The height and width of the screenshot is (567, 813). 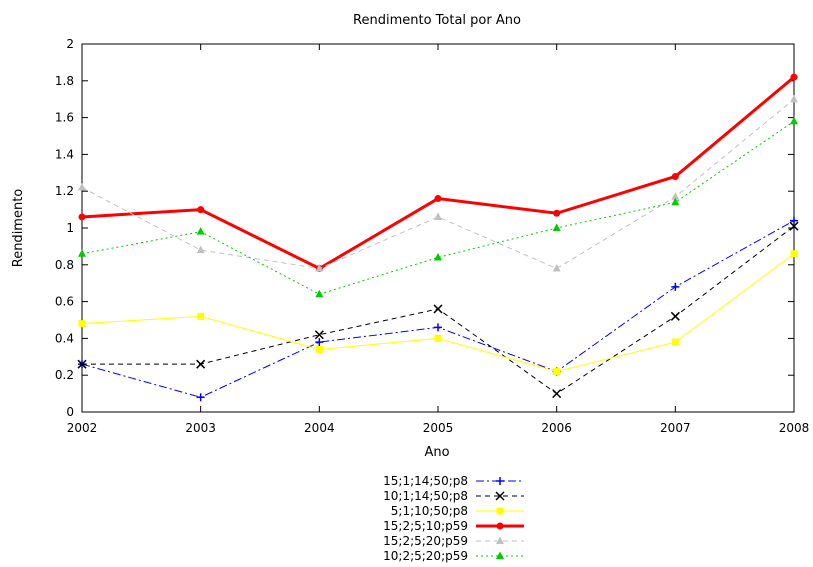 What do you see at coordinates (200, 428) in the screenshot?
I see `x-tick-label: 2003` at bounding box center [200, 428].